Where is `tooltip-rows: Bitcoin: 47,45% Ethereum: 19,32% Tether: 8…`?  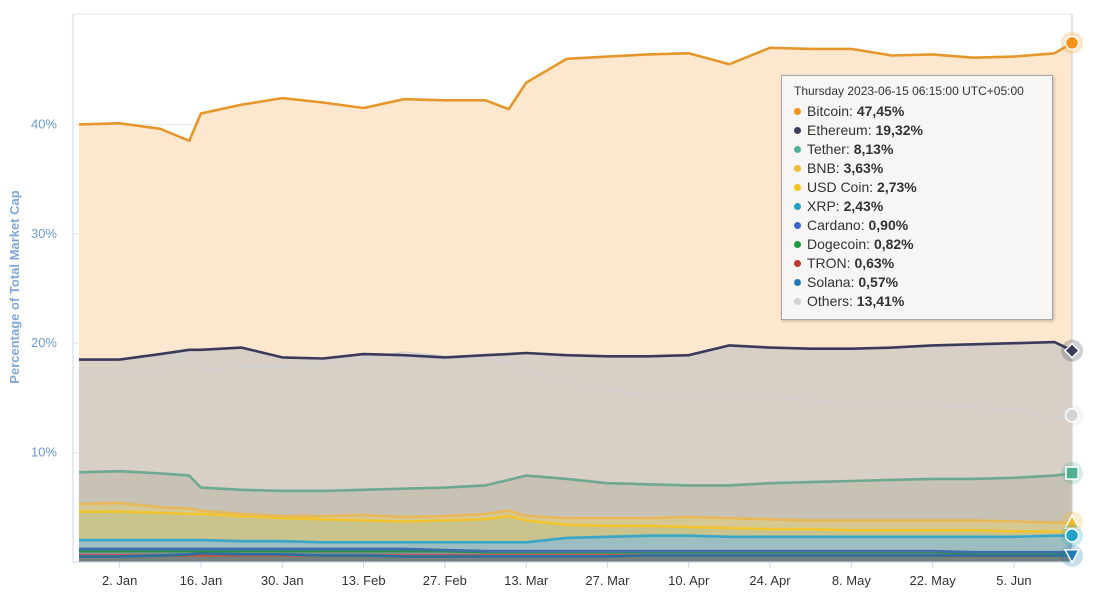 tooltip-rows: Bitcoin: 47,45% Ethereum: 19,32% Tether: 8… is located at coordinates (918, 206).